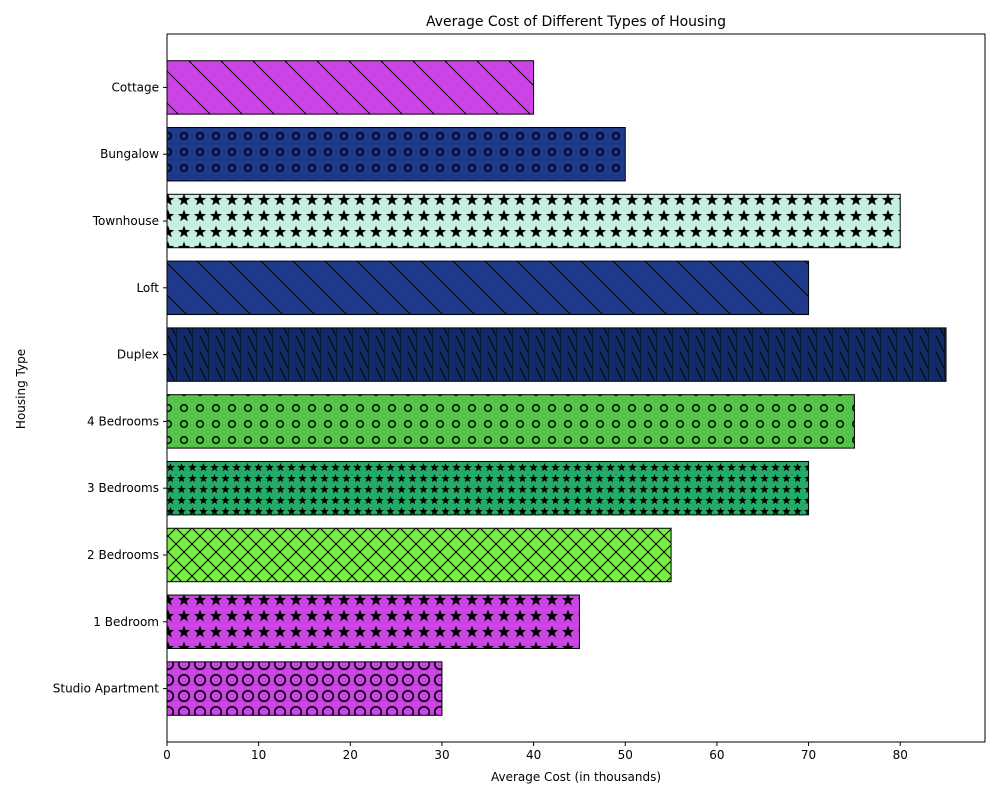  What do you see at coordinates (125, 221) in the screenshot?
I see `y-tick-label: Townhouse` at bounding box center [125, 221].